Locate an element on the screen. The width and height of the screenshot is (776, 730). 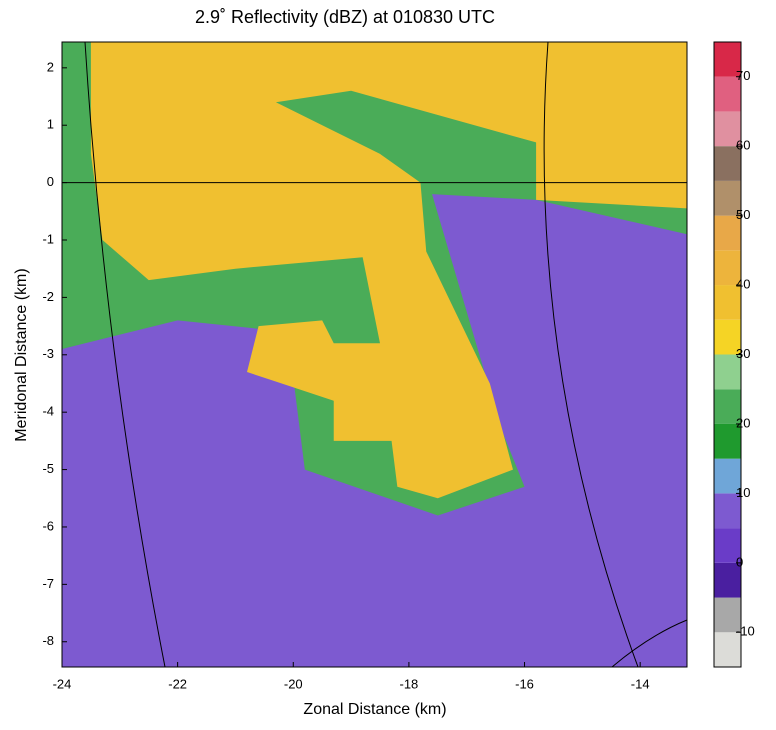
x-tick-label: -18 is located at coordinates (409, 683).